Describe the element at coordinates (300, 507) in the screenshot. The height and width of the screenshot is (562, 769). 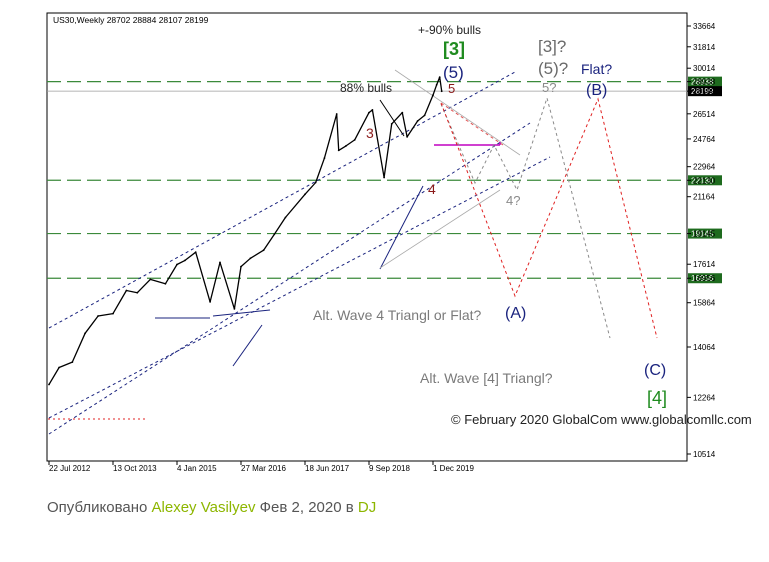
I see `publish-date: Фев 2, 2020` at that location.